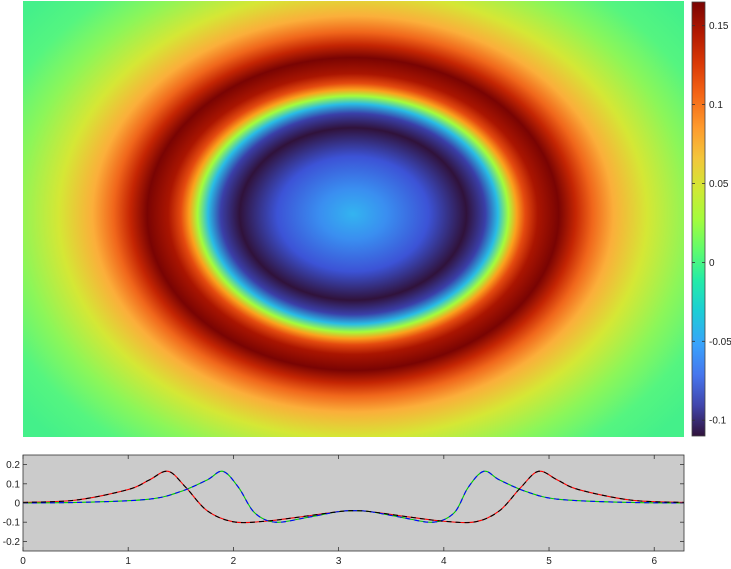 The image size is (731, 569). Describe the element at coordinates (13, 484) in the screenshot. I see `y-tick-label: 0.1` at that location.